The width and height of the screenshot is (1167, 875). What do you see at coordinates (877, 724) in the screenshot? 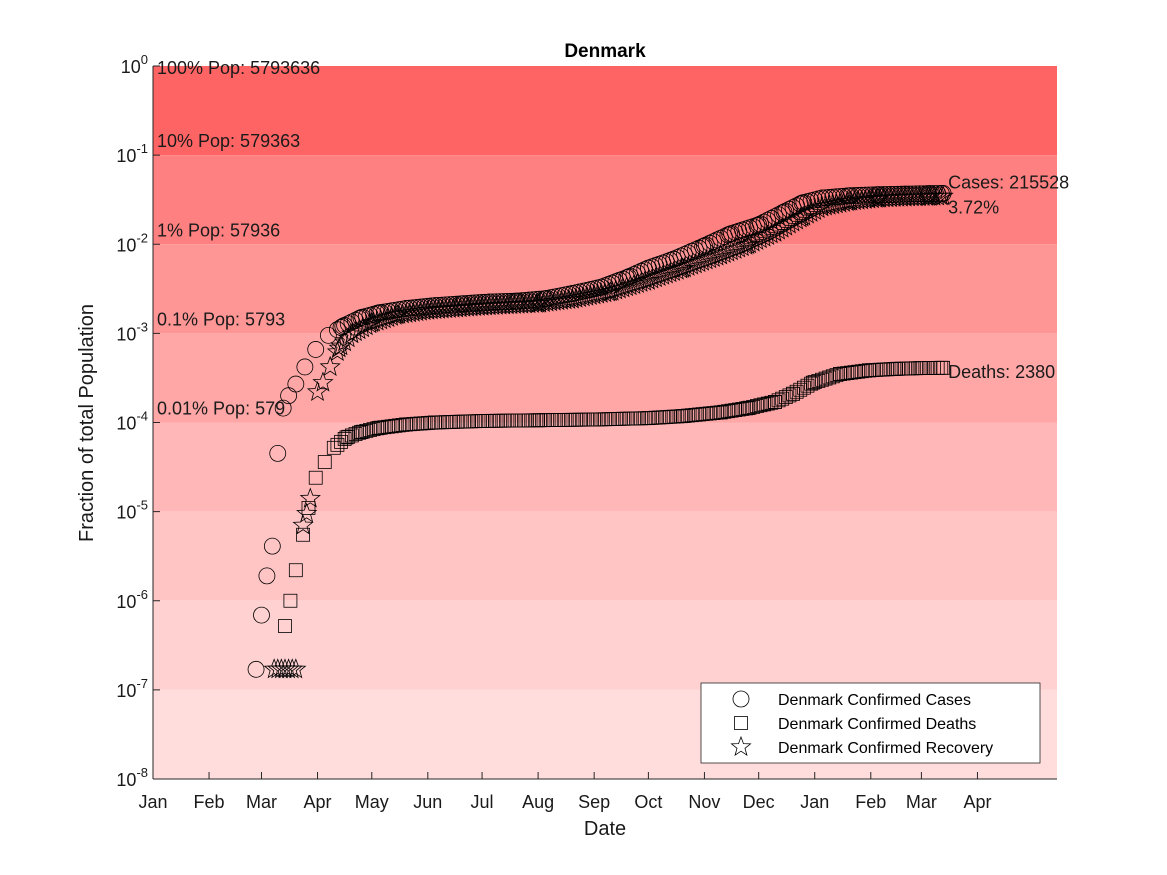
I see `legend-label: Denmark Confirmed Deaths` at bounding box center [877, 724].